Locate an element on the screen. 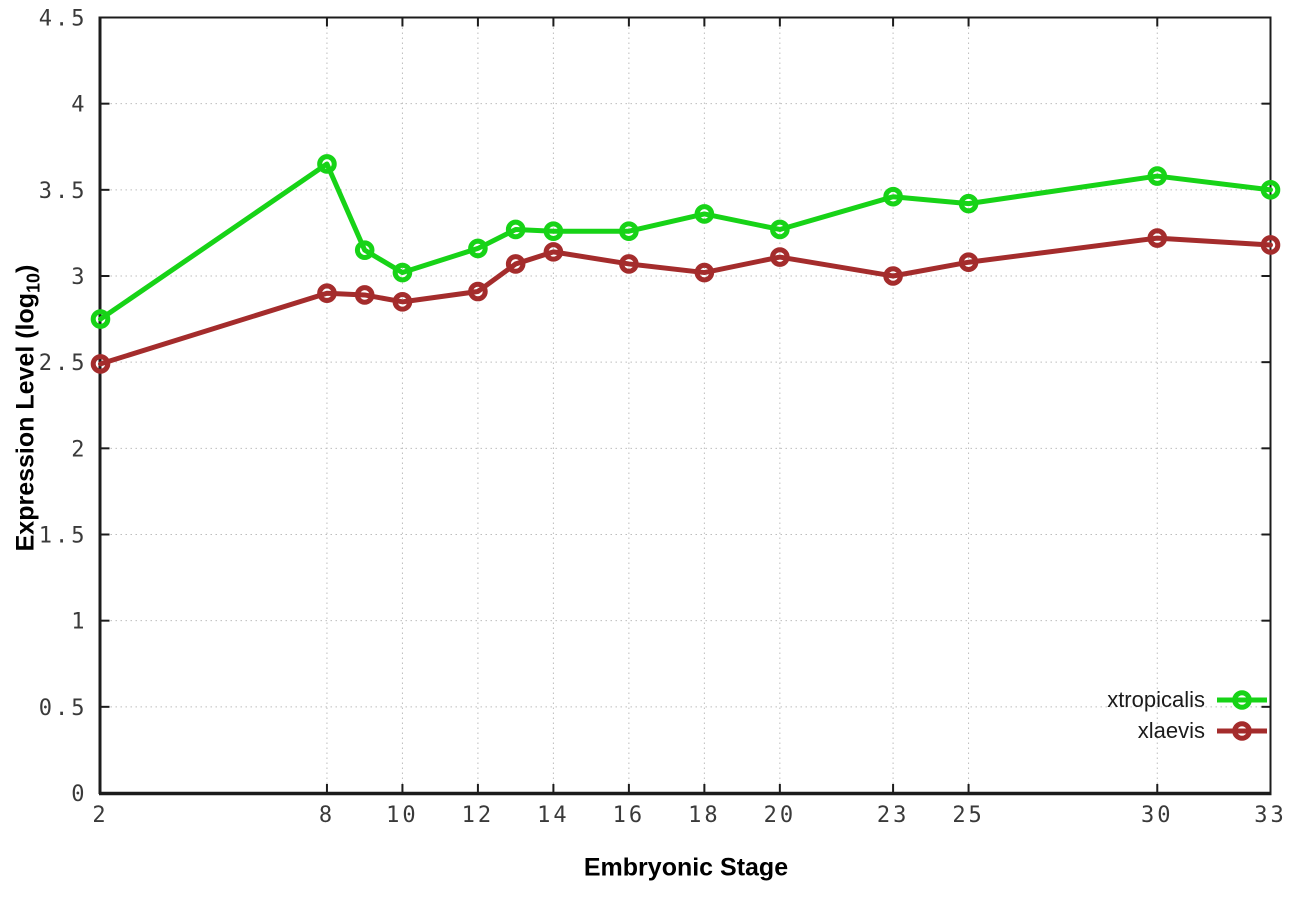 This screenshot has width=1296, height=907. x-tick-label: 33 is located at coordinates (1270, 815).